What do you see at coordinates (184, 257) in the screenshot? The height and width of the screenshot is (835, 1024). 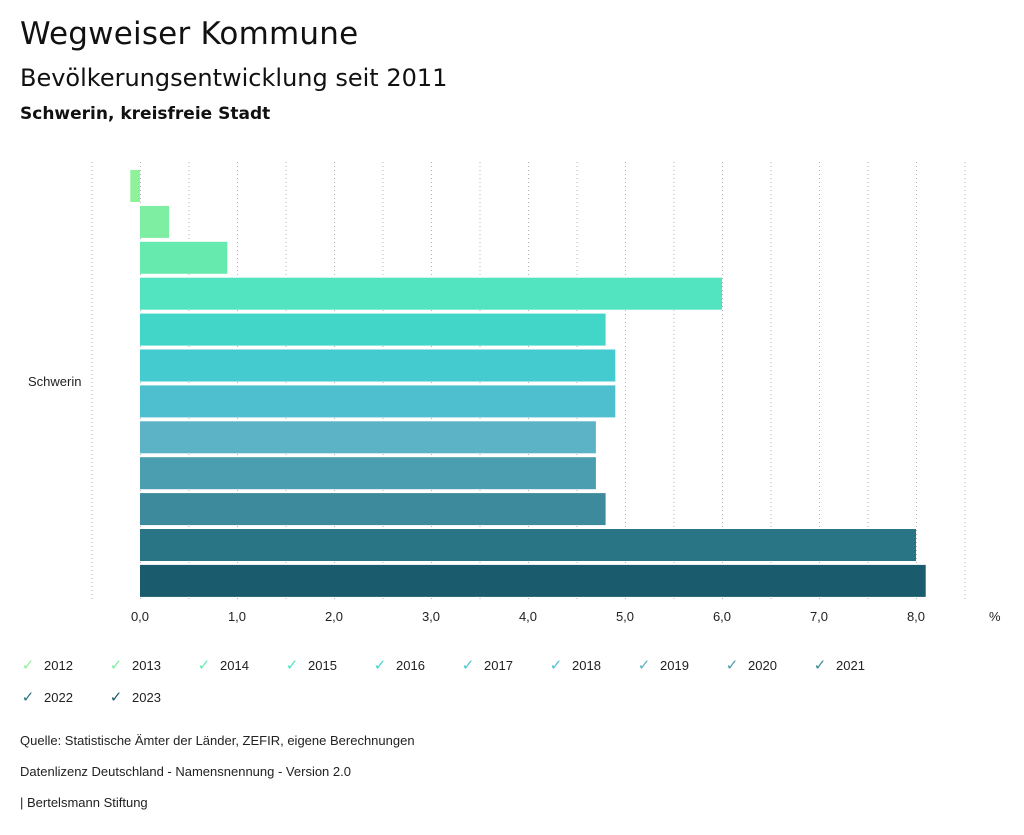 I see `bar-2014` at bounding box center [184, 257].